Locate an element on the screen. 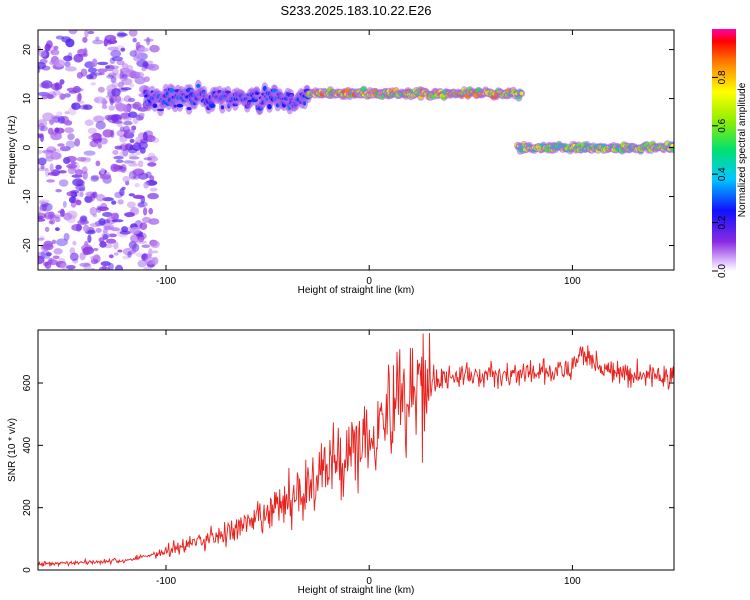 This screenshot has width=750, height=600. y-tick-label: 200 is located at coordinates (27, 507).